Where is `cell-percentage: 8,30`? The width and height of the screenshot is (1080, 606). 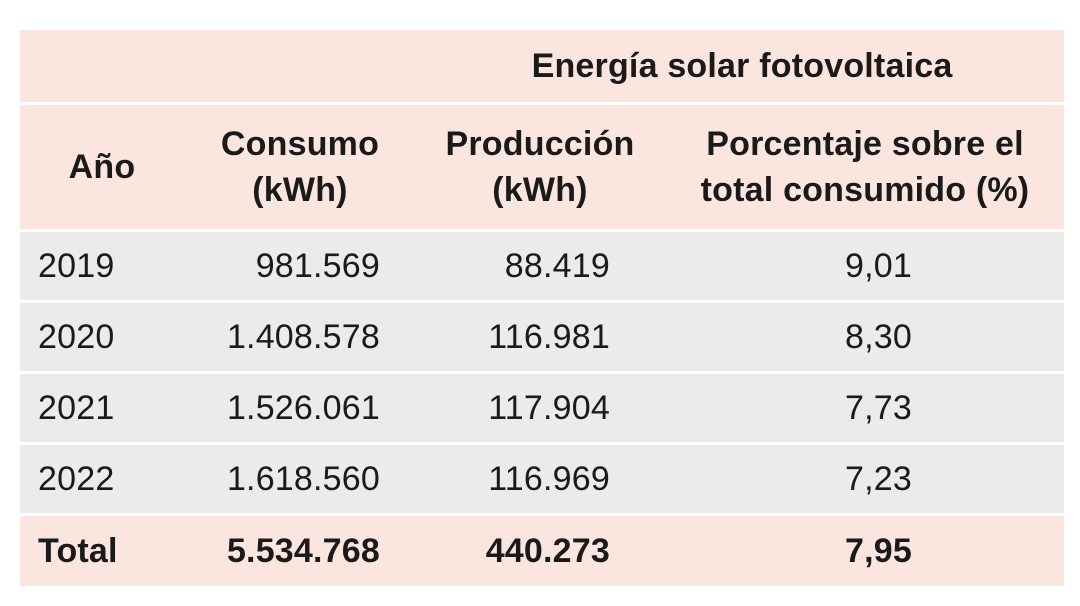 cell-percentage: 8,30 is located at coordinates (878, 336).